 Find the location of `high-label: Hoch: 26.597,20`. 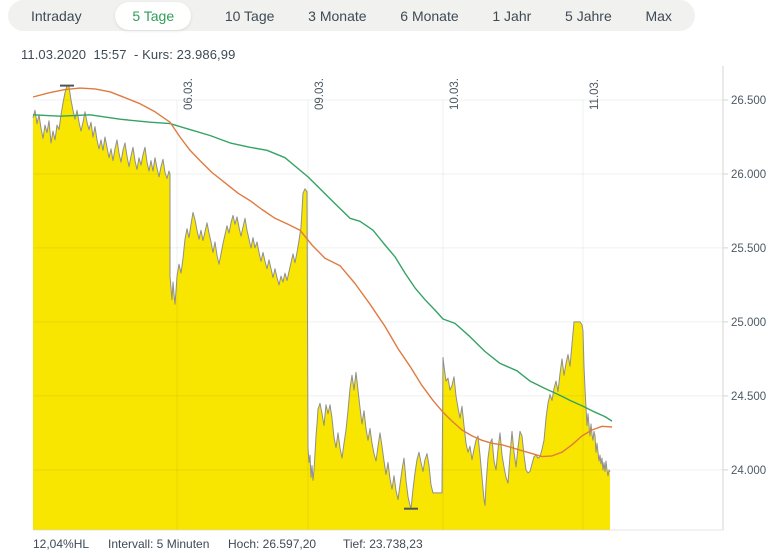

high-label: Hoch: 26.597,20 is located at coordinates (272, 544).